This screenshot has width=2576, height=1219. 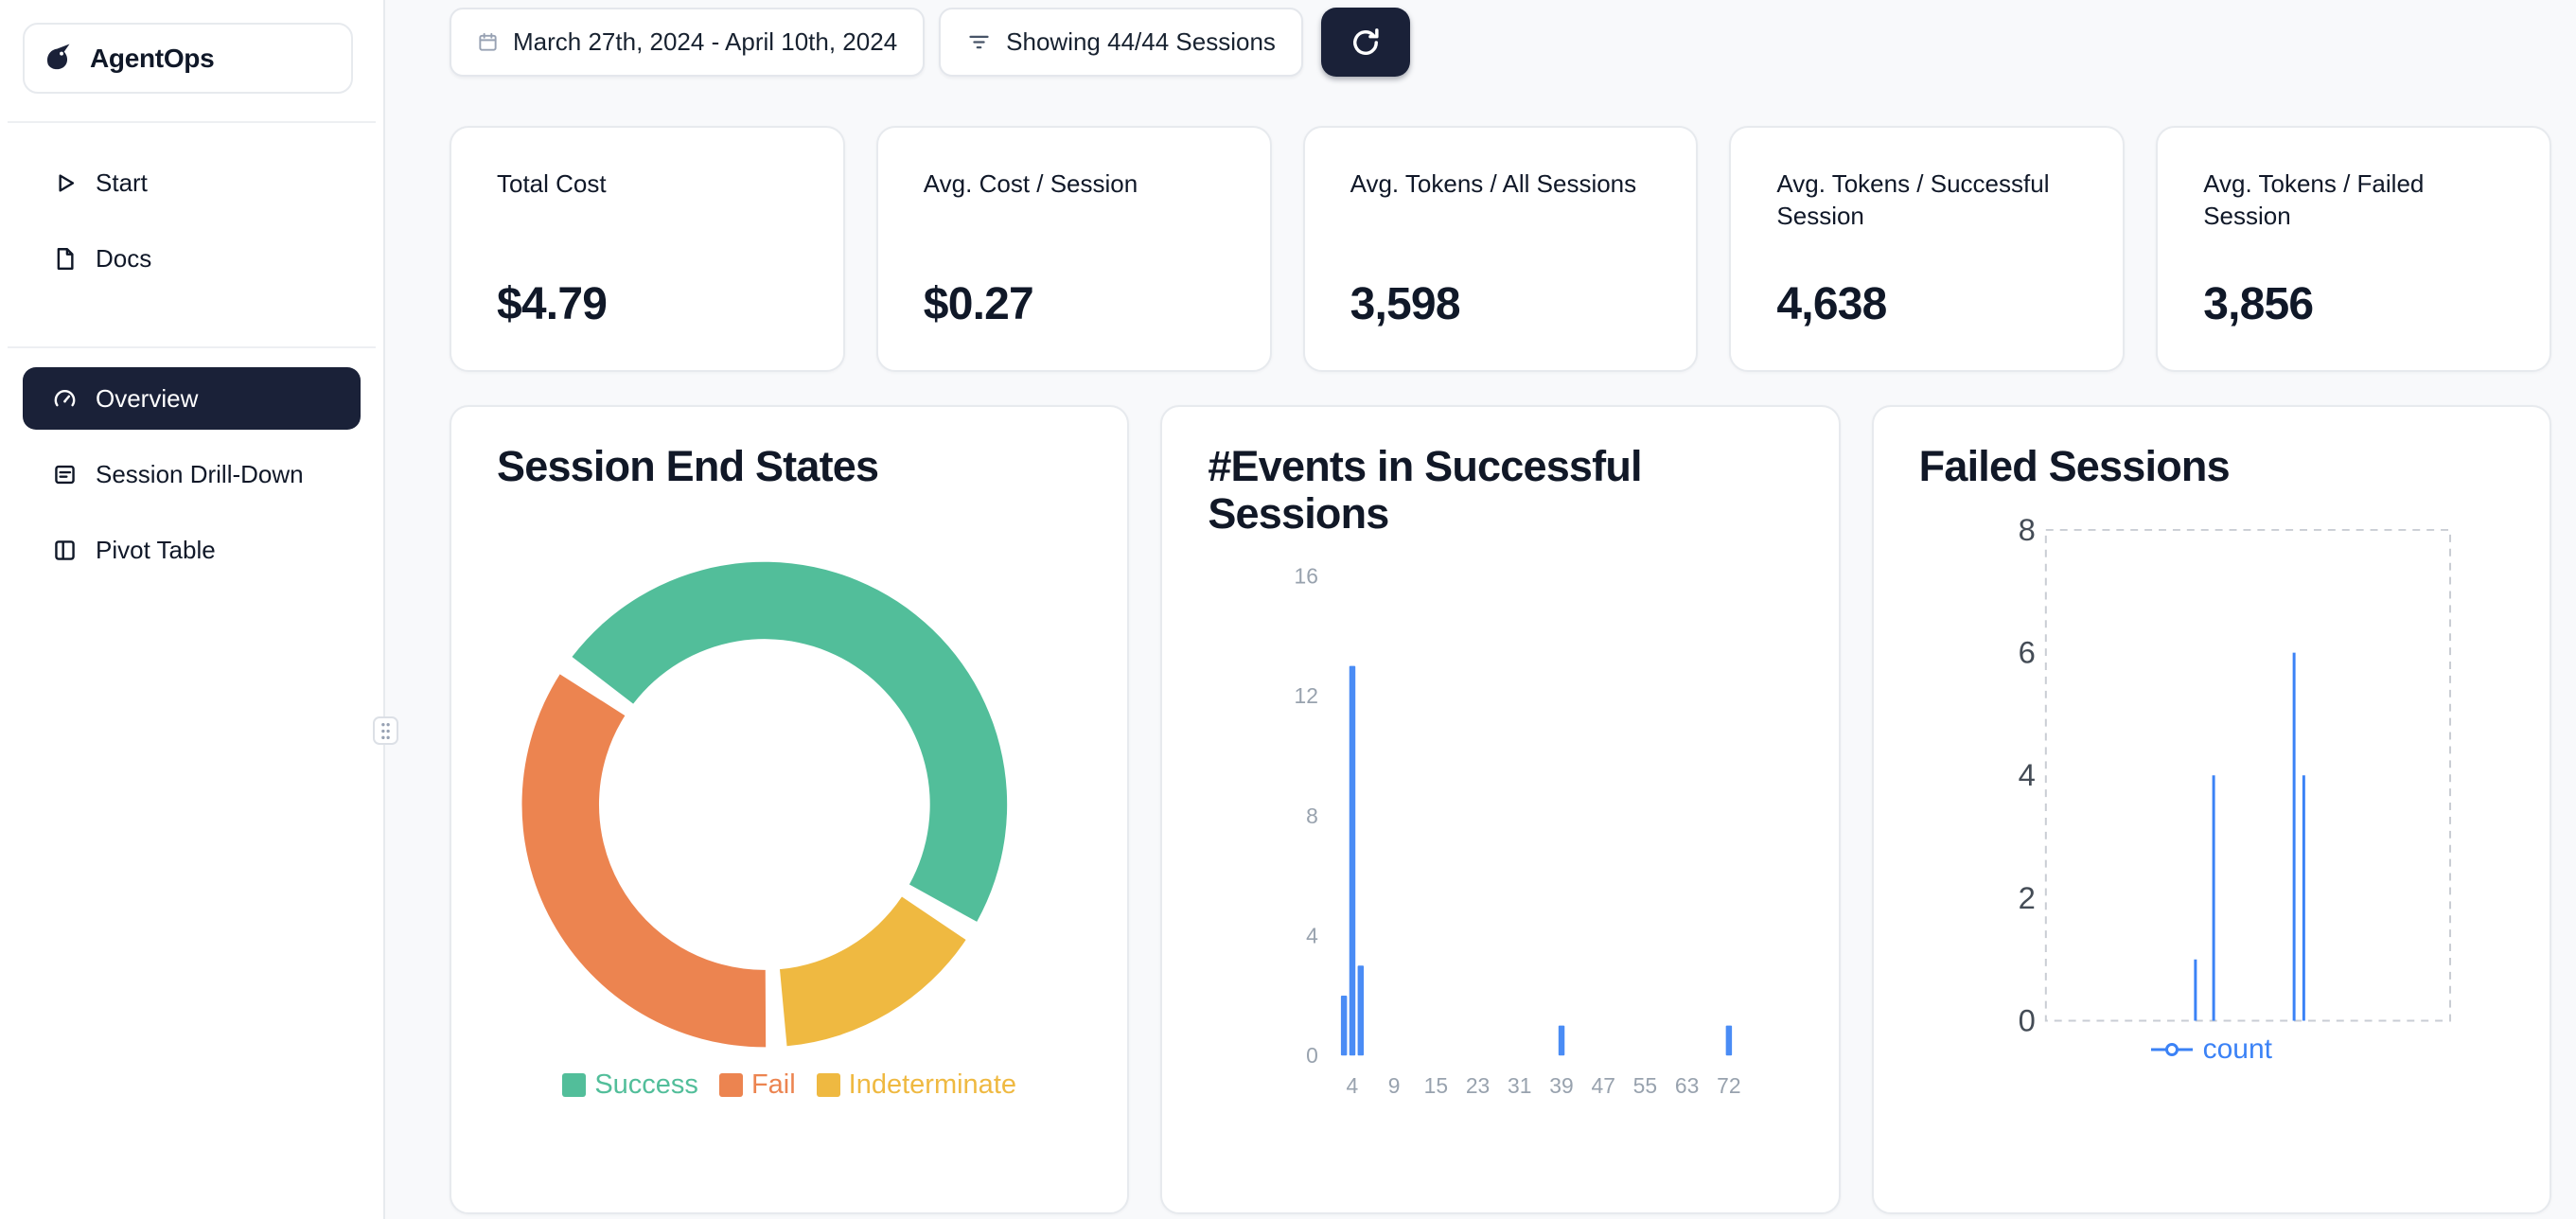 What do you see at coordinates (192, 182) in the screenshot?
I see `sidebar-item-start: Start` at bounding box center [192, 182].